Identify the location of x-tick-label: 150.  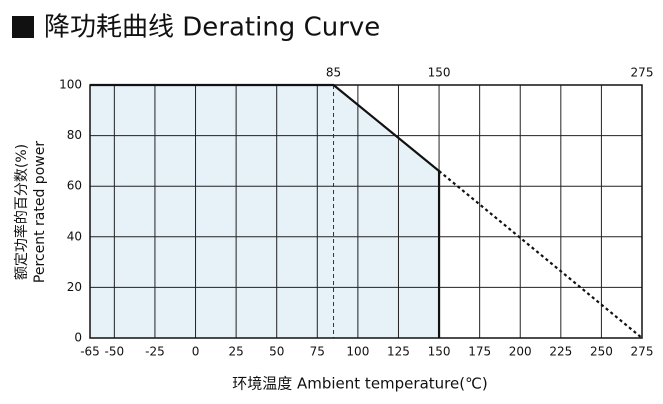
(439, 352).